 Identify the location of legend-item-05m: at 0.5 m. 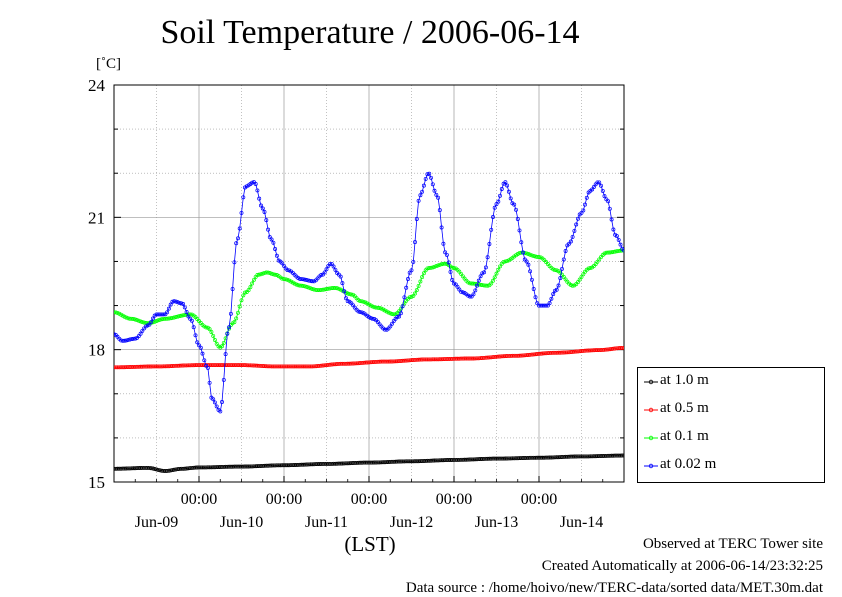
(731, 410).